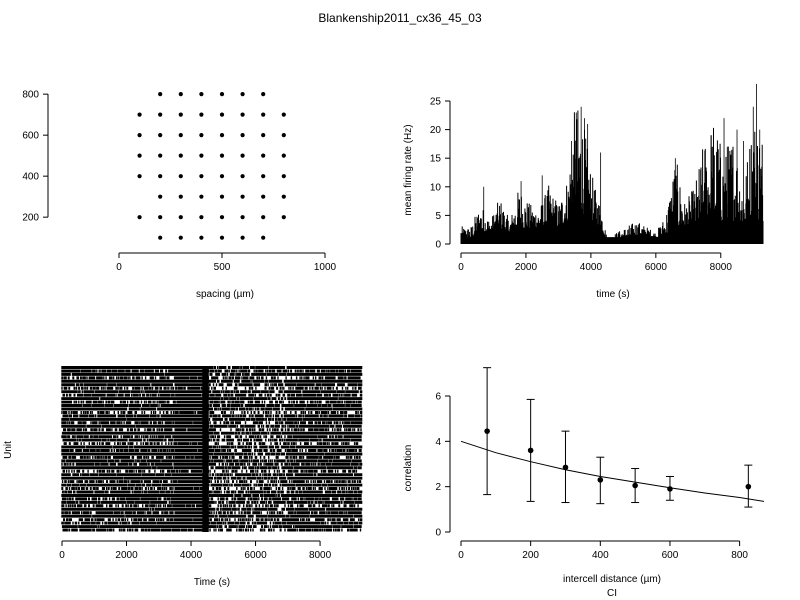 This screenshot has width=800, height=600. I want to click on mean-firing-rate-trace, so click(612, 163).